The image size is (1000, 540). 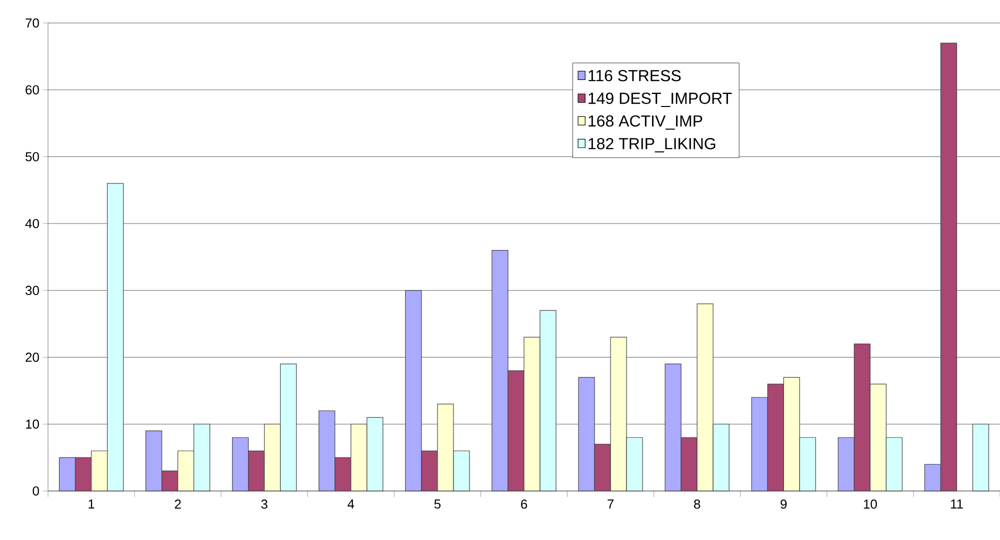 What do you see at coordinates (32, 89) in the screenshot?
I see `y-tick-label: 60` at bounding box center [32, 89].